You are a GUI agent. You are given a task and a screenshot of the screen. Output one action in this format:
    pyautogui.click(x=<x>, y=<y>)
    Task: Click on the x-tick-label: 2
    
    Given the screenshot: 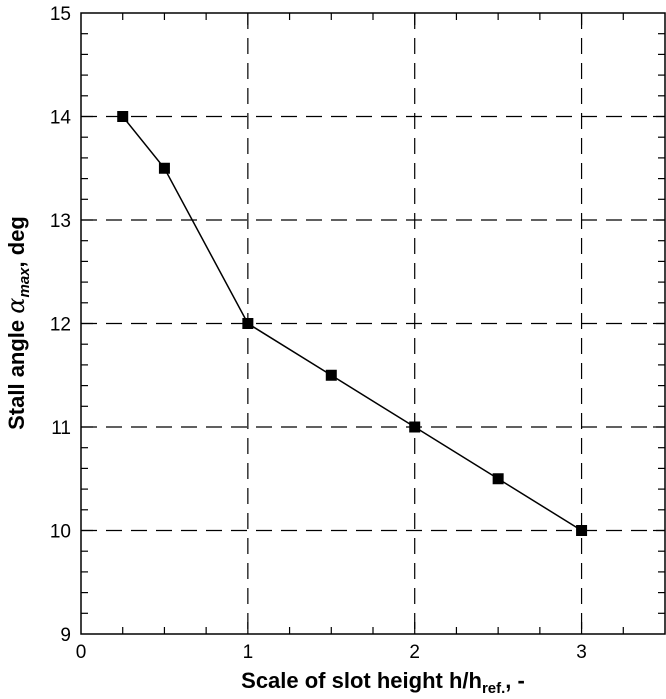 What is the action you would take?
    pyautogui.click(x=414, y=652)
    